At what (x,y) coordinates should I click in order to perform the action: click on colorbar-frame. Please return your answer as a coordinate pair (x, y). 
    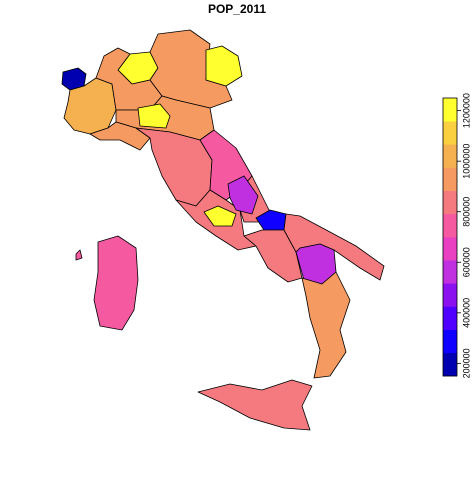
    Looking at the image, I should click on (450, 237).